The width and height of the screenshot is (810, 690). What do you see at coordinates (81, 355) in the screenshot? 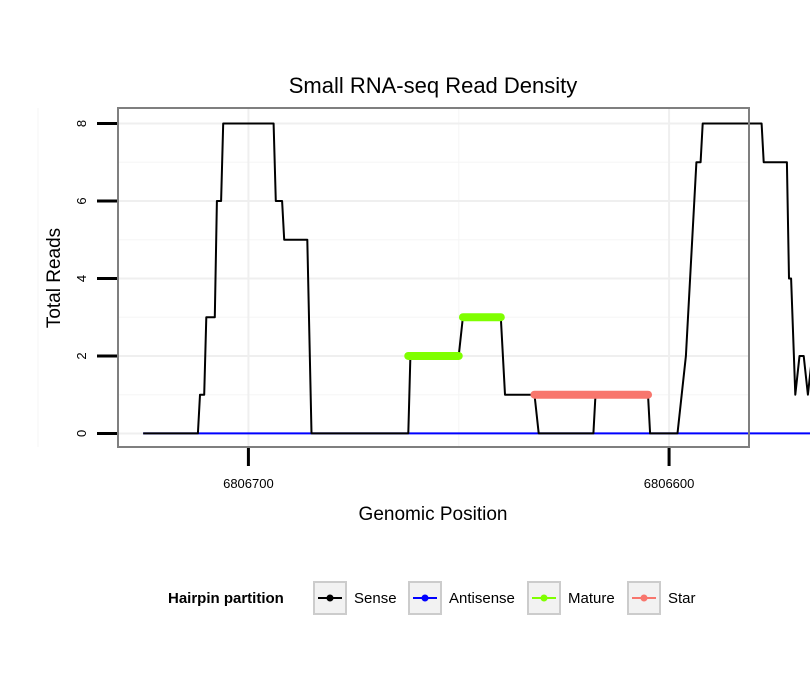
I see `y-tick-label: 2` at bounding box center [81, 355].